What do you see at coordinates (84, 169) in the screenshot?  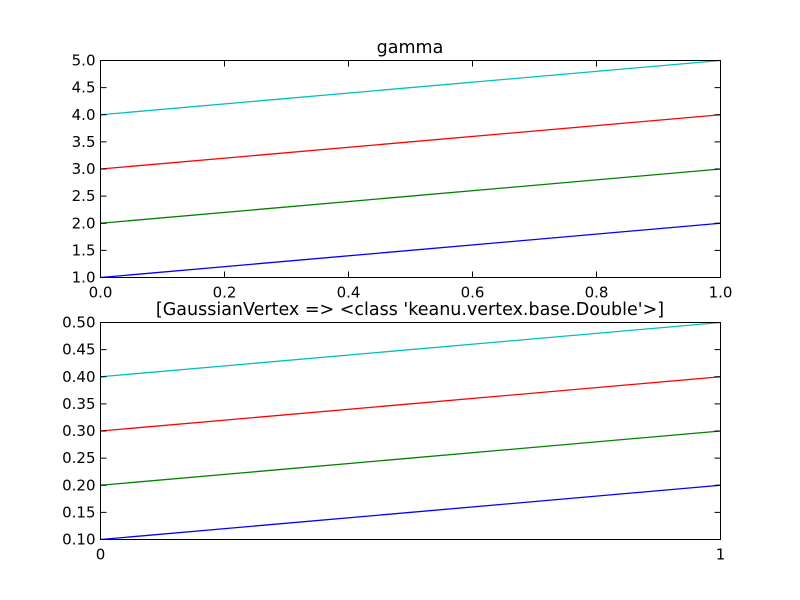 I see `top-plot-y-tick-label: 3.0` at bounding box center [84, 169].